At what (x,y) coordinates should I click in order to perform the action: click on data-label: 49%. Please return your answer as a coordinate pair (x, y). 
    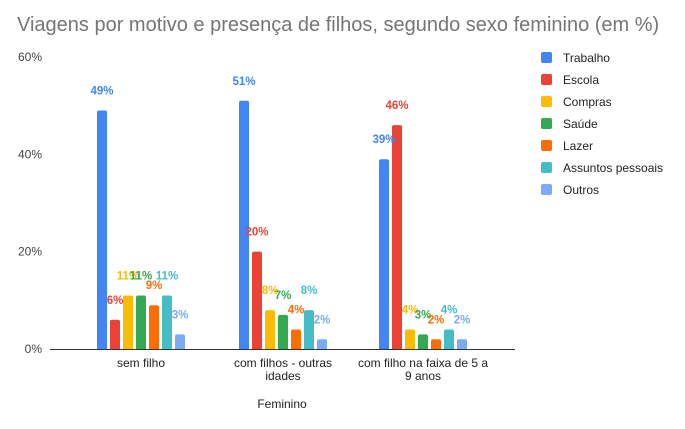
    Looking at the image, I should click on (101, 92).